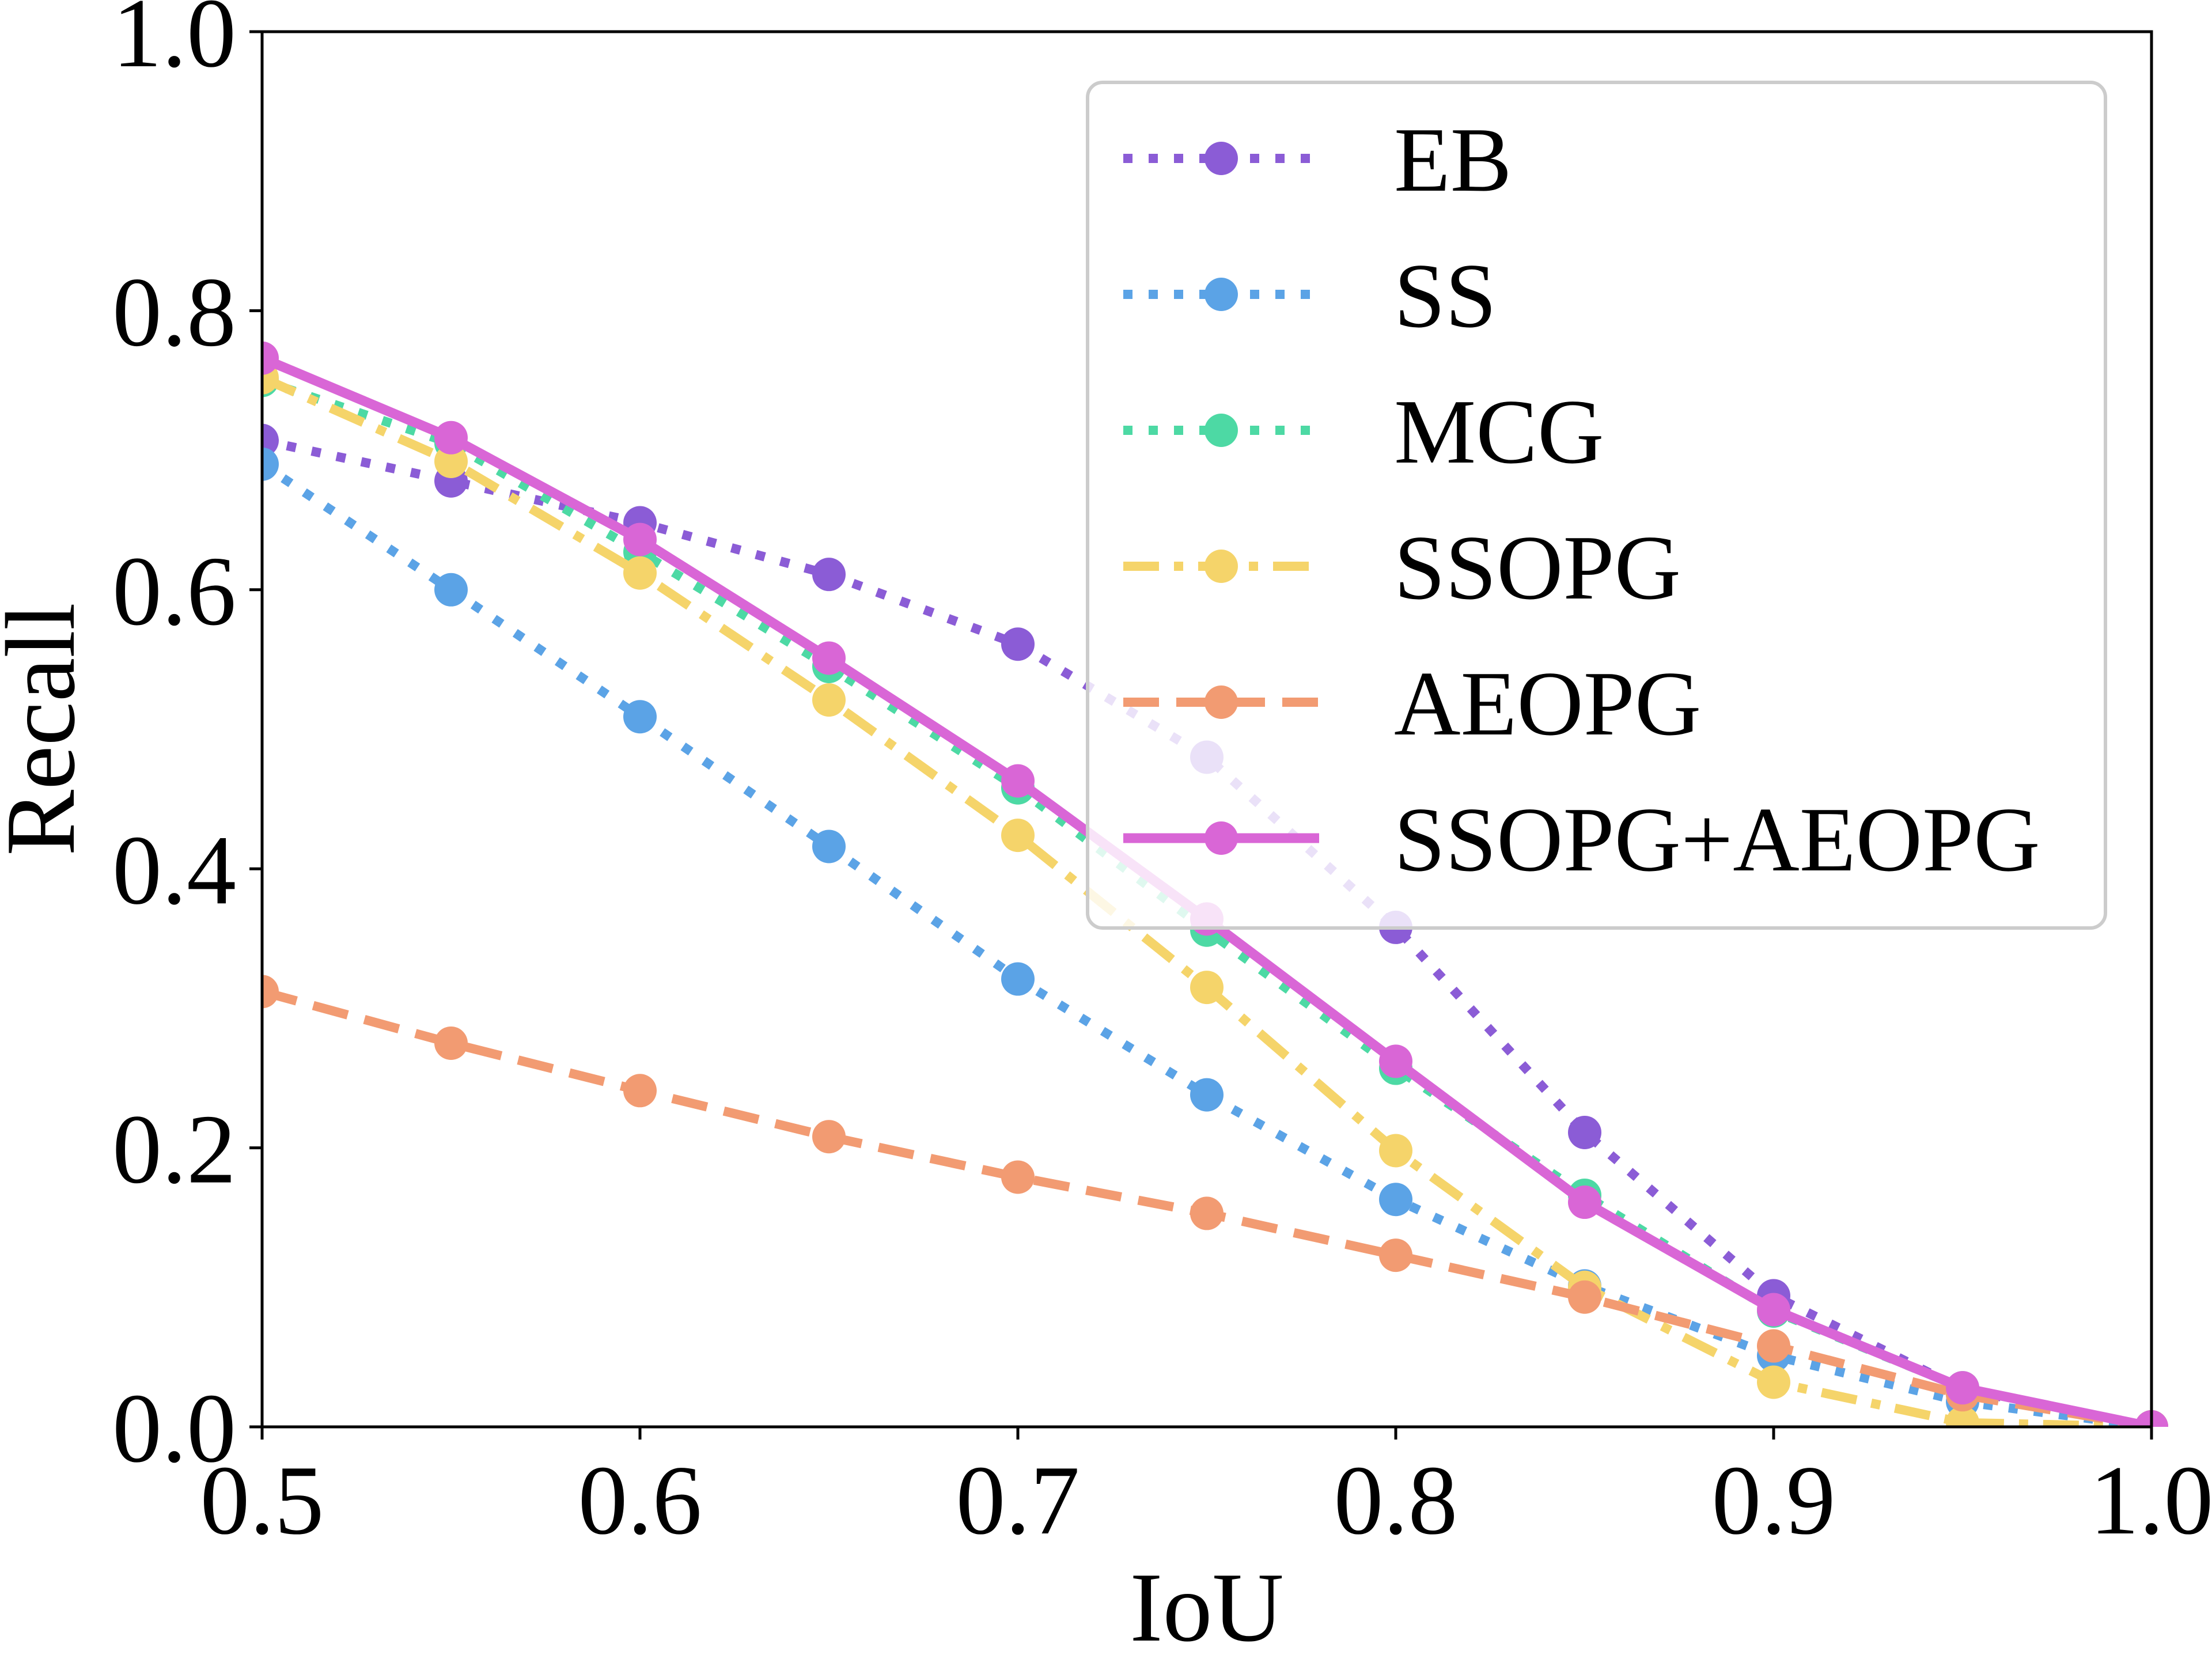 Image resolution: width=2212 pixels, height=1659 pixels. I want to click on x-tick-label: 0.9, so click(1774, 1500).